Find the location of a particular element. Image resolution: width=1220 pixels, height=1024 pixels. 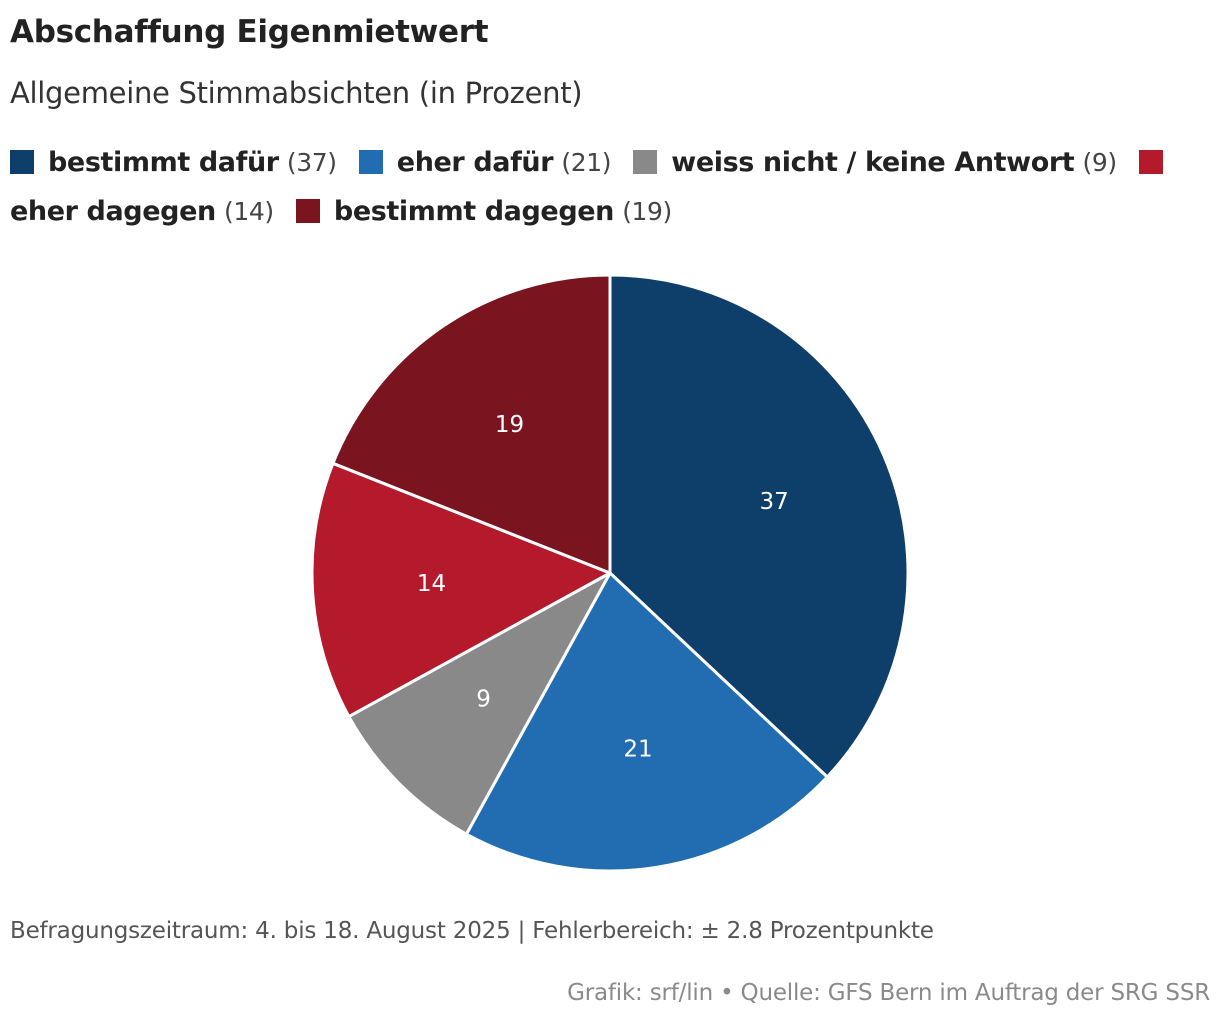

legend-item-weiss-nicht: weiss nicht / keine Antwort (9) is located at coordinates (879, 162).